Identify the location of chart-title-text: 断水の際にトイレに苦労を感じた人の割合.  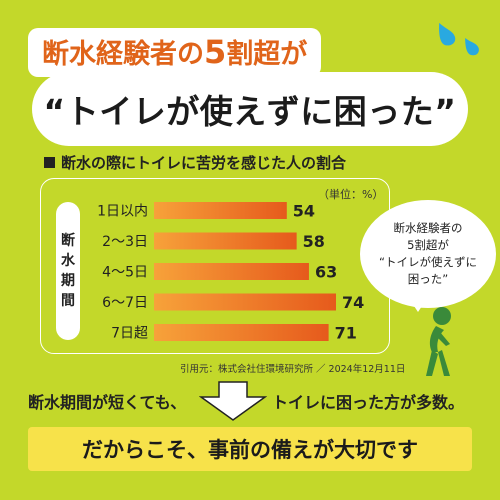
(204, 163).